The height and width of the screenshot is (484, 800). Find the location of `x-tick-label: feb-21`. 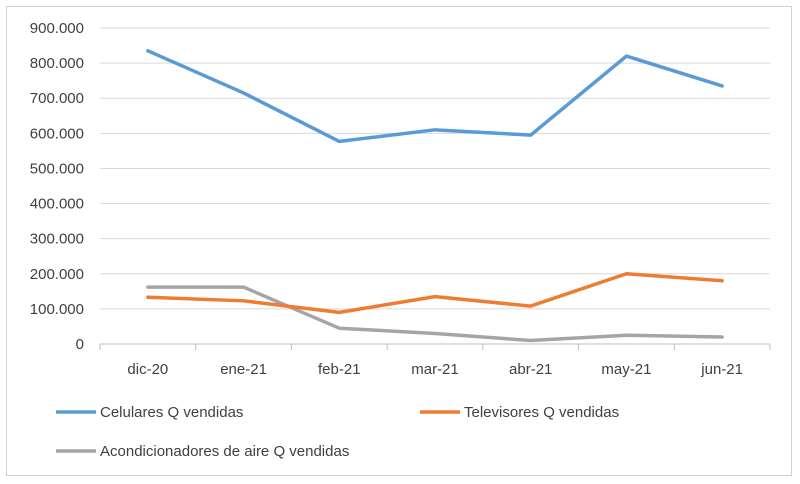

x-tick-label: feb-21 is located at coordinates (339, 369).